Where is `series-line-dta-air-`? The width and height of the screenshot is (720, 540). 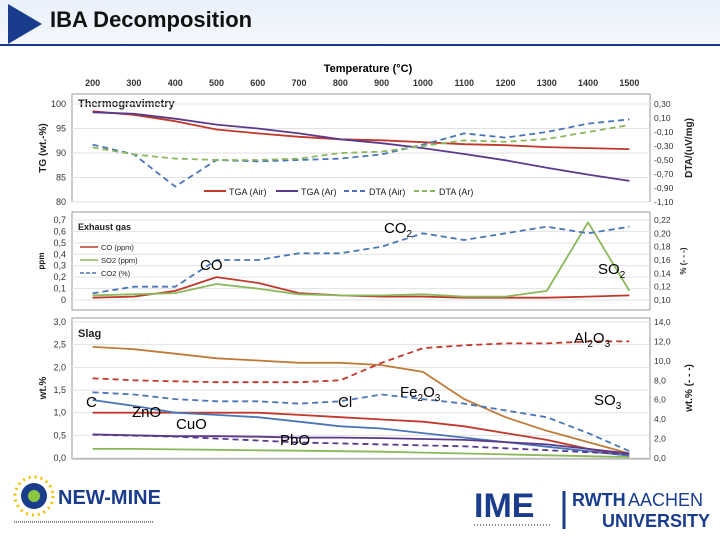
series-line-dta-air- is located at coordinates (361, 153).